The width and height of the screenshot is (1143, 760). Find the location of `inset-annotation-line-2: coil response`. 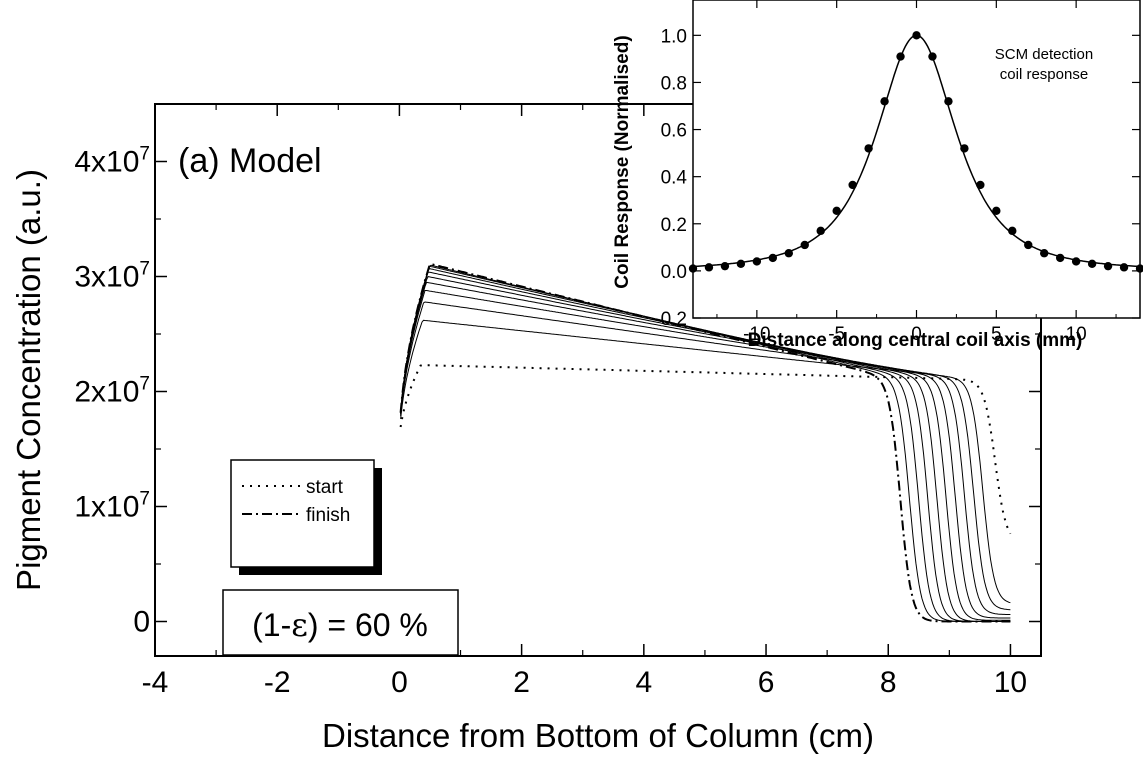

inset-annotation-line-2: coil response is located at coordinates (1044, 74).